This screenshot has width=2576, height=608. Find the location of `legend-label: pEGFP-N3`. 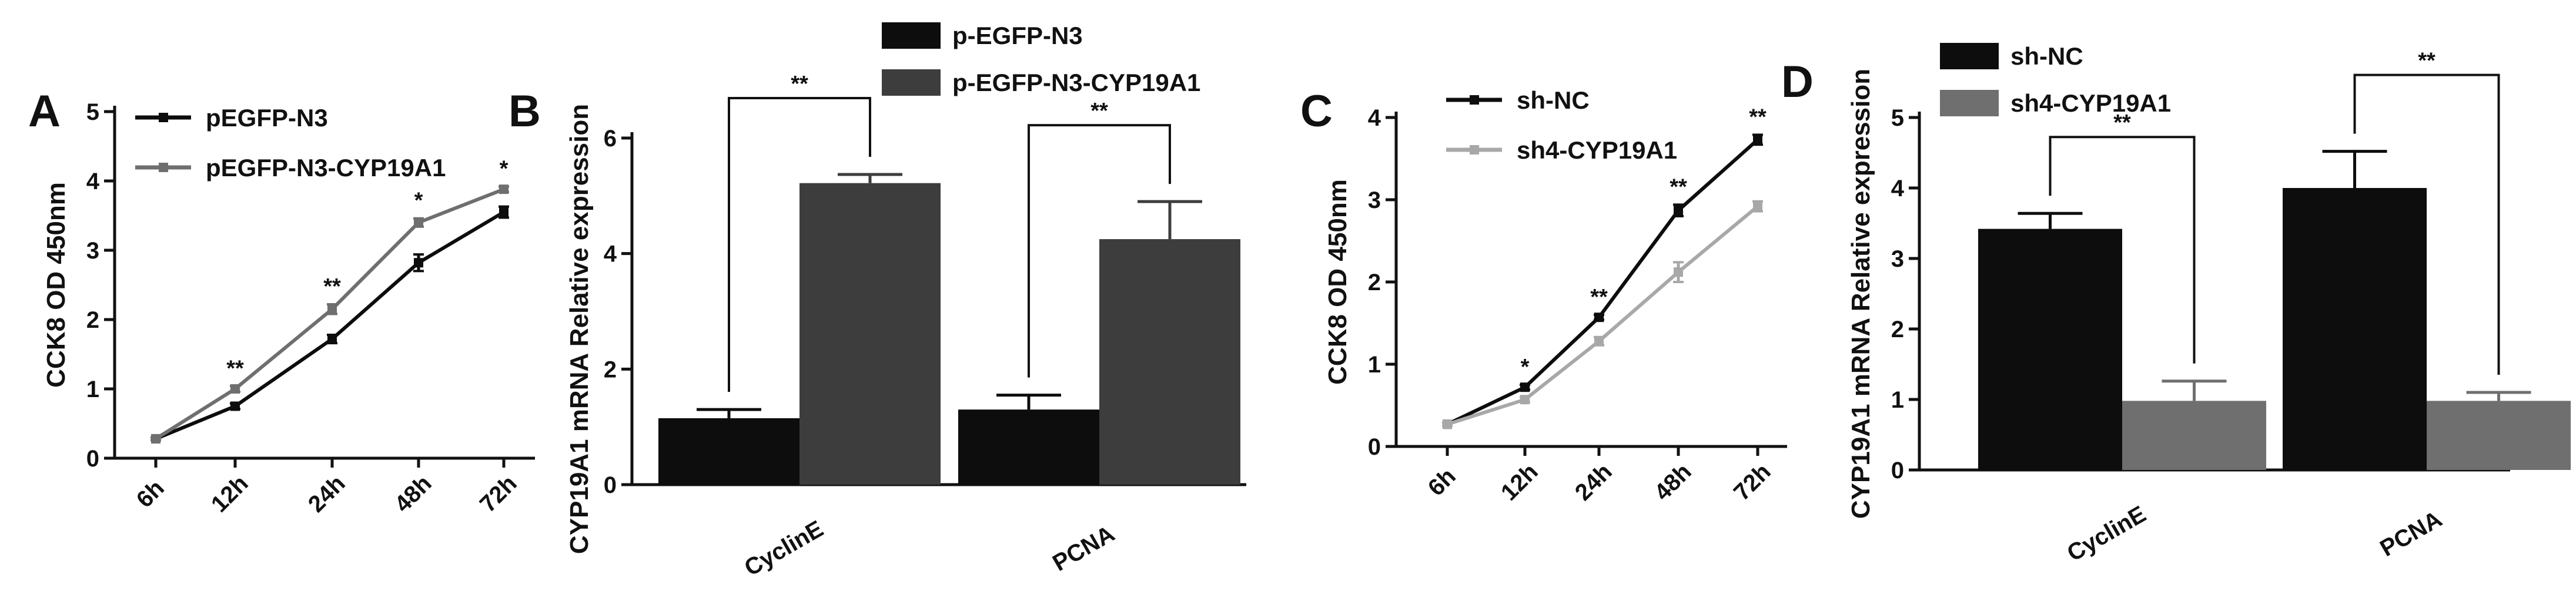

legend-label: pEGFP-N3 is located at coordinates (267, 118).